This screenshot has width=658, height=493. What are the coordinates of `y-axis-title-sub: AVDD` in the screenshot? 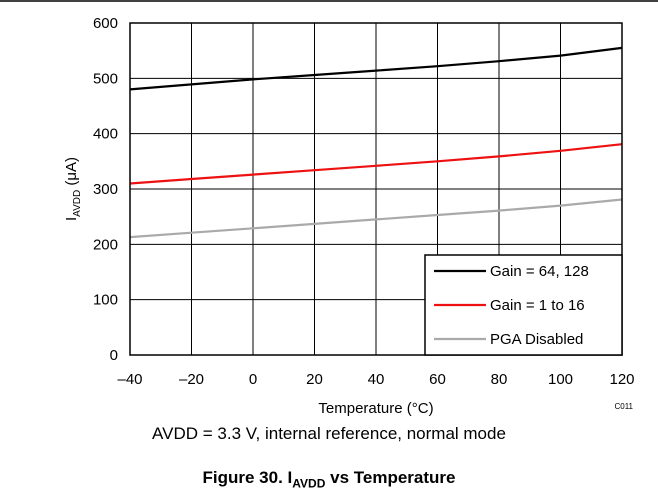 It's located at (77, 203).